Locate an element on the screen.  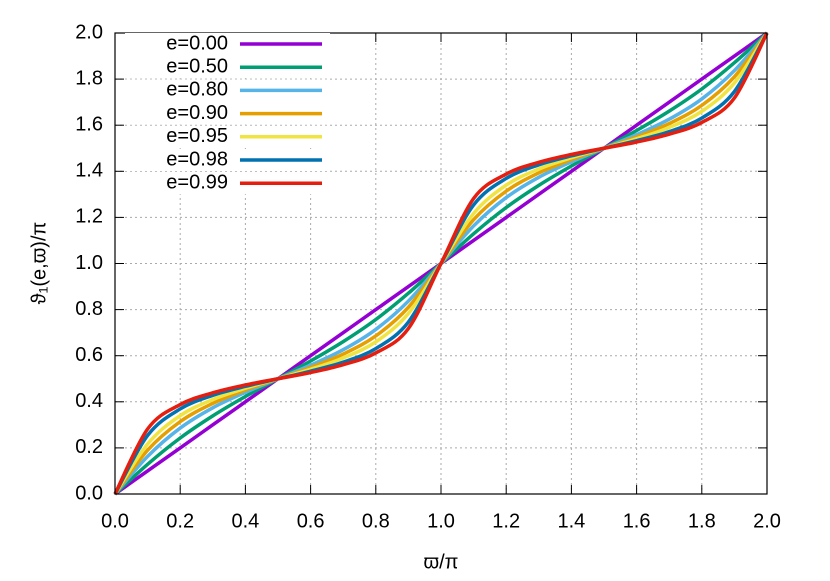
y-tick-label: 0.2 is located at coordinates (89, 447).